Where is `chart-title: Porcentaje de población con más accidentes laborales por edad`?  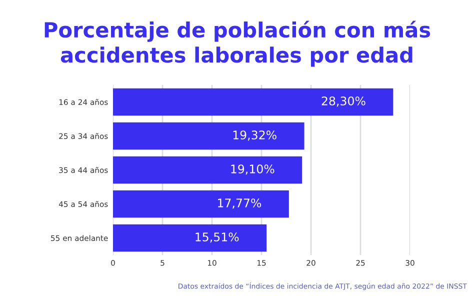 chart-title: Porcentaje de población con más accidentes laborales por edad is located at coordinates (237, 43).